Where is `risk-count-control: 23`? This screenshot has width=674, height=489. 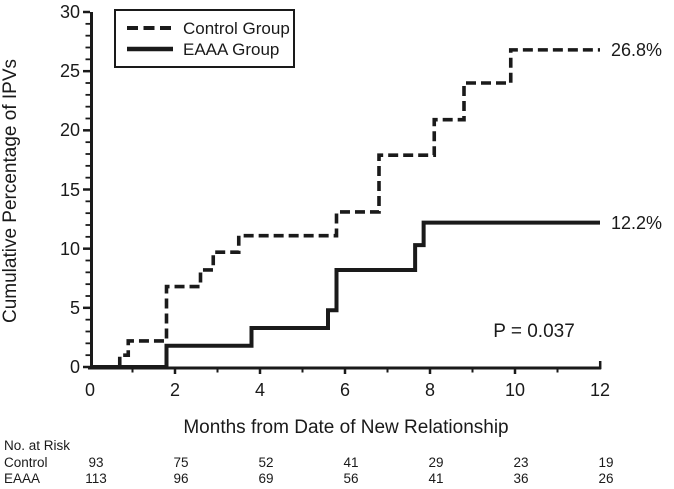
risk-count-control: 23 is located at coordinates (521, 462).